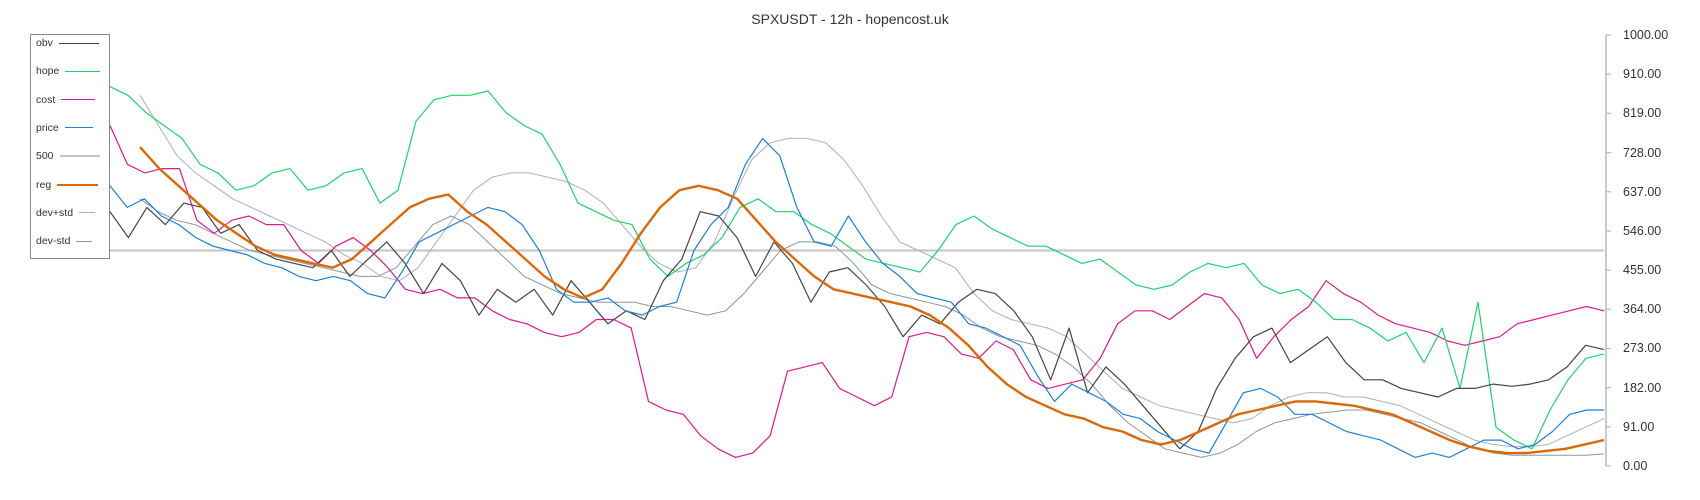  I want to click on legend-item-price: price, so click(64, 128).